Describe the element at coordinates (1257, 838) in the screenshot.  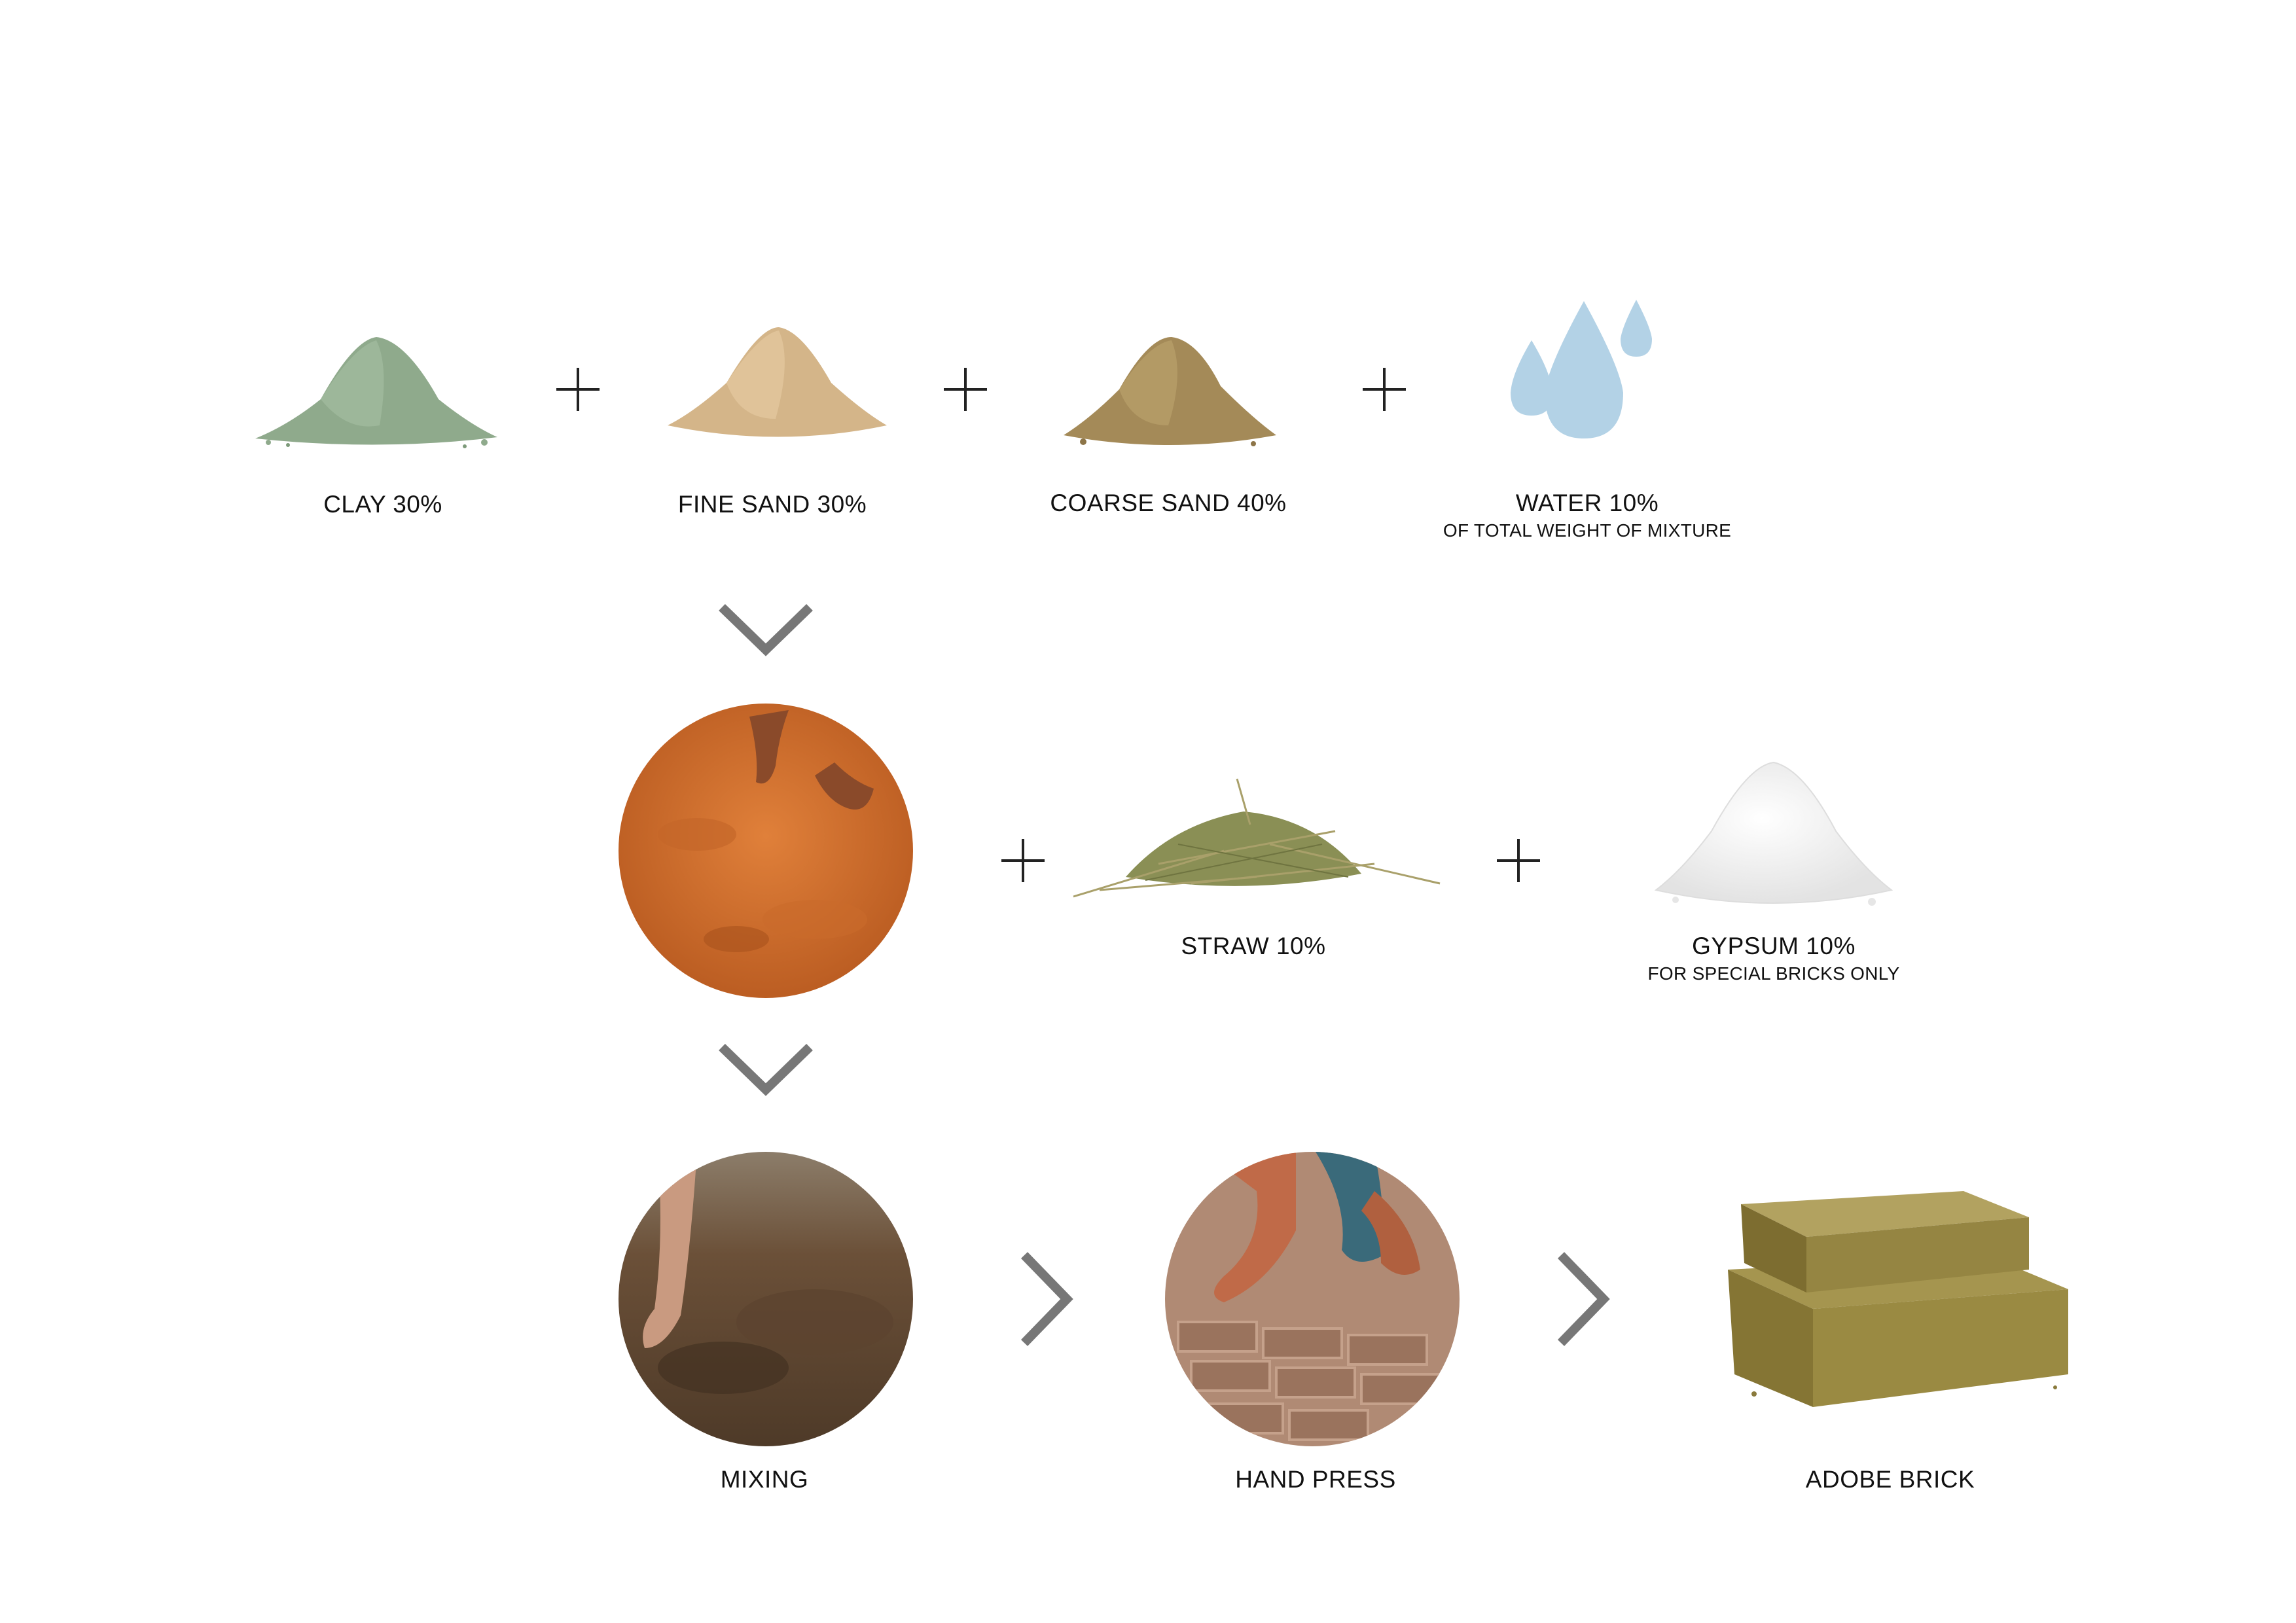
I see `straw-pile-icon` at that location.